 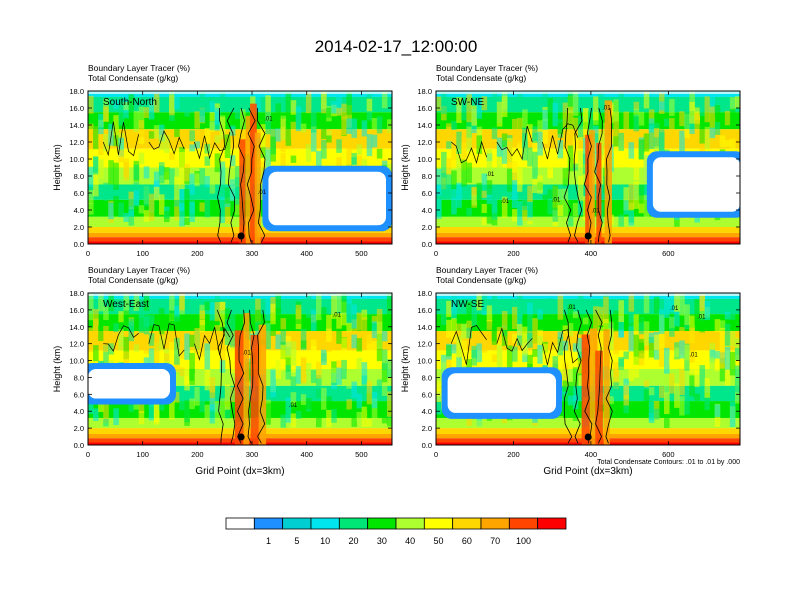 What do you see at coordinates (79, 244) in the screenshot?
I see `y-tick-label: 0.0` at bounding box center [79, 244].